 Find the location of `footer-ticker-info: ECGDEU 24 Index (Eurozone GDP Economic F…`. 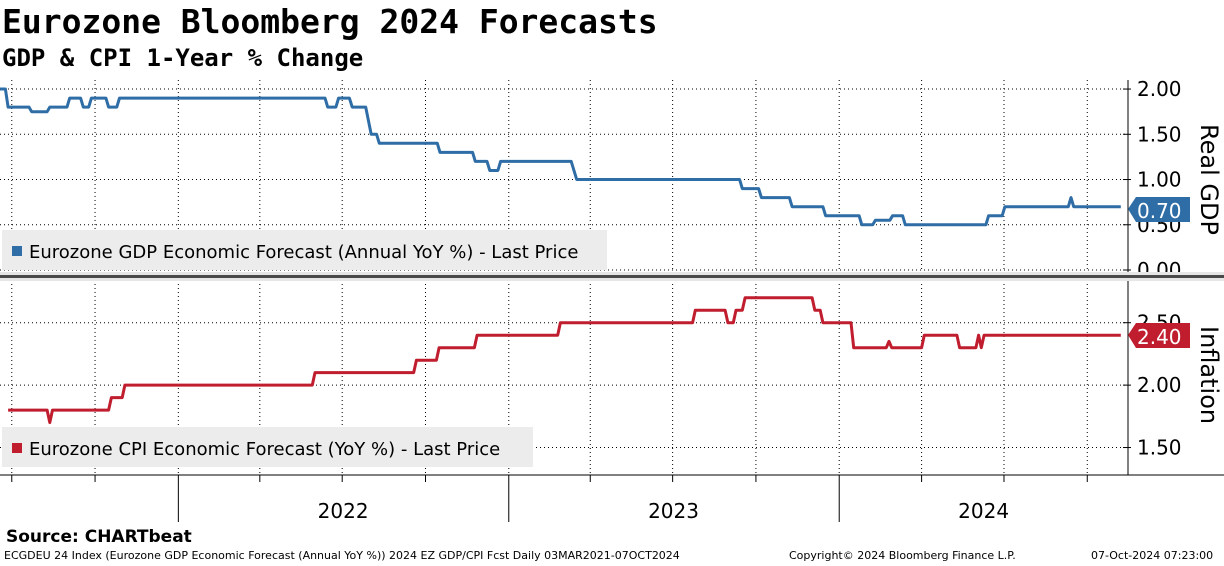

footer-ticker-info: ECGDEU 24 Index (Eurozone GDP Economic F… is located at coordinates (342, 555).